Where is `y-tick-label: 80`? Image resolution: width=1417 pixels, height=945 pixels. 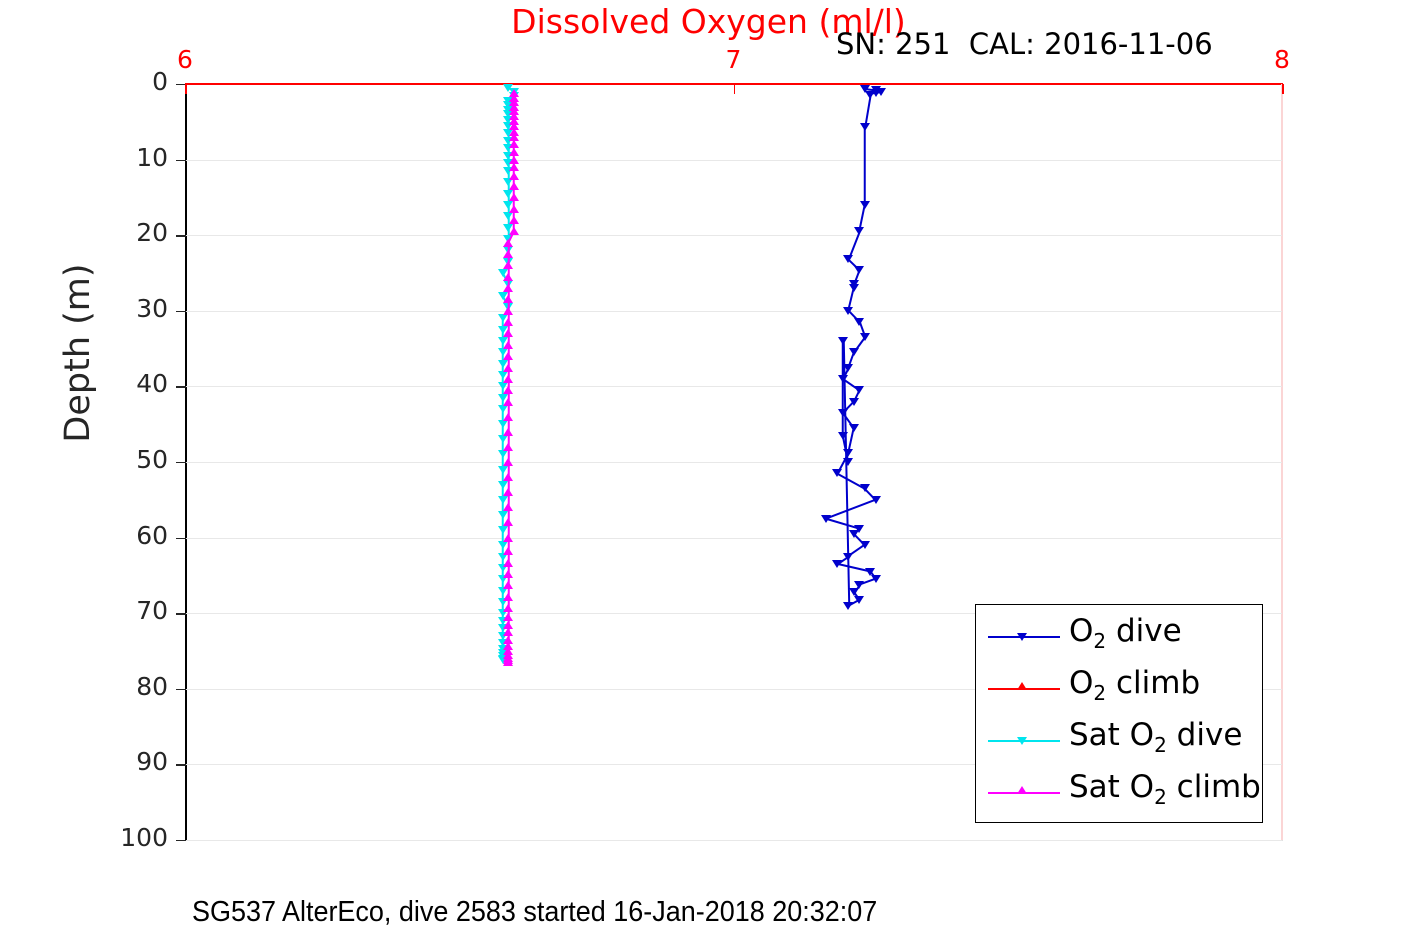
y-tick-label: 80 is located at coordinates (152, 686).